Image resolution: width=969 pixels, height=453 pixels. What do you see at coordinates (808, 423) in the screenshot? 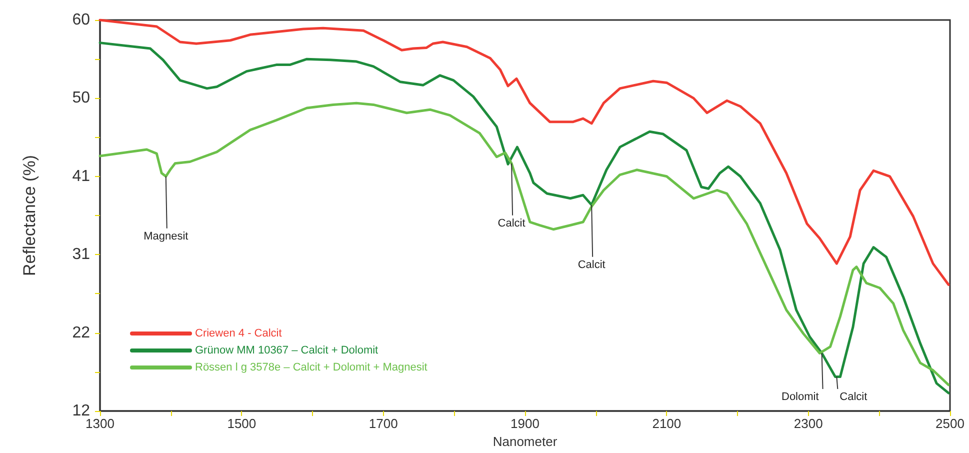
I see `x-tick-label: 2300` at bounding box center [808, 423].